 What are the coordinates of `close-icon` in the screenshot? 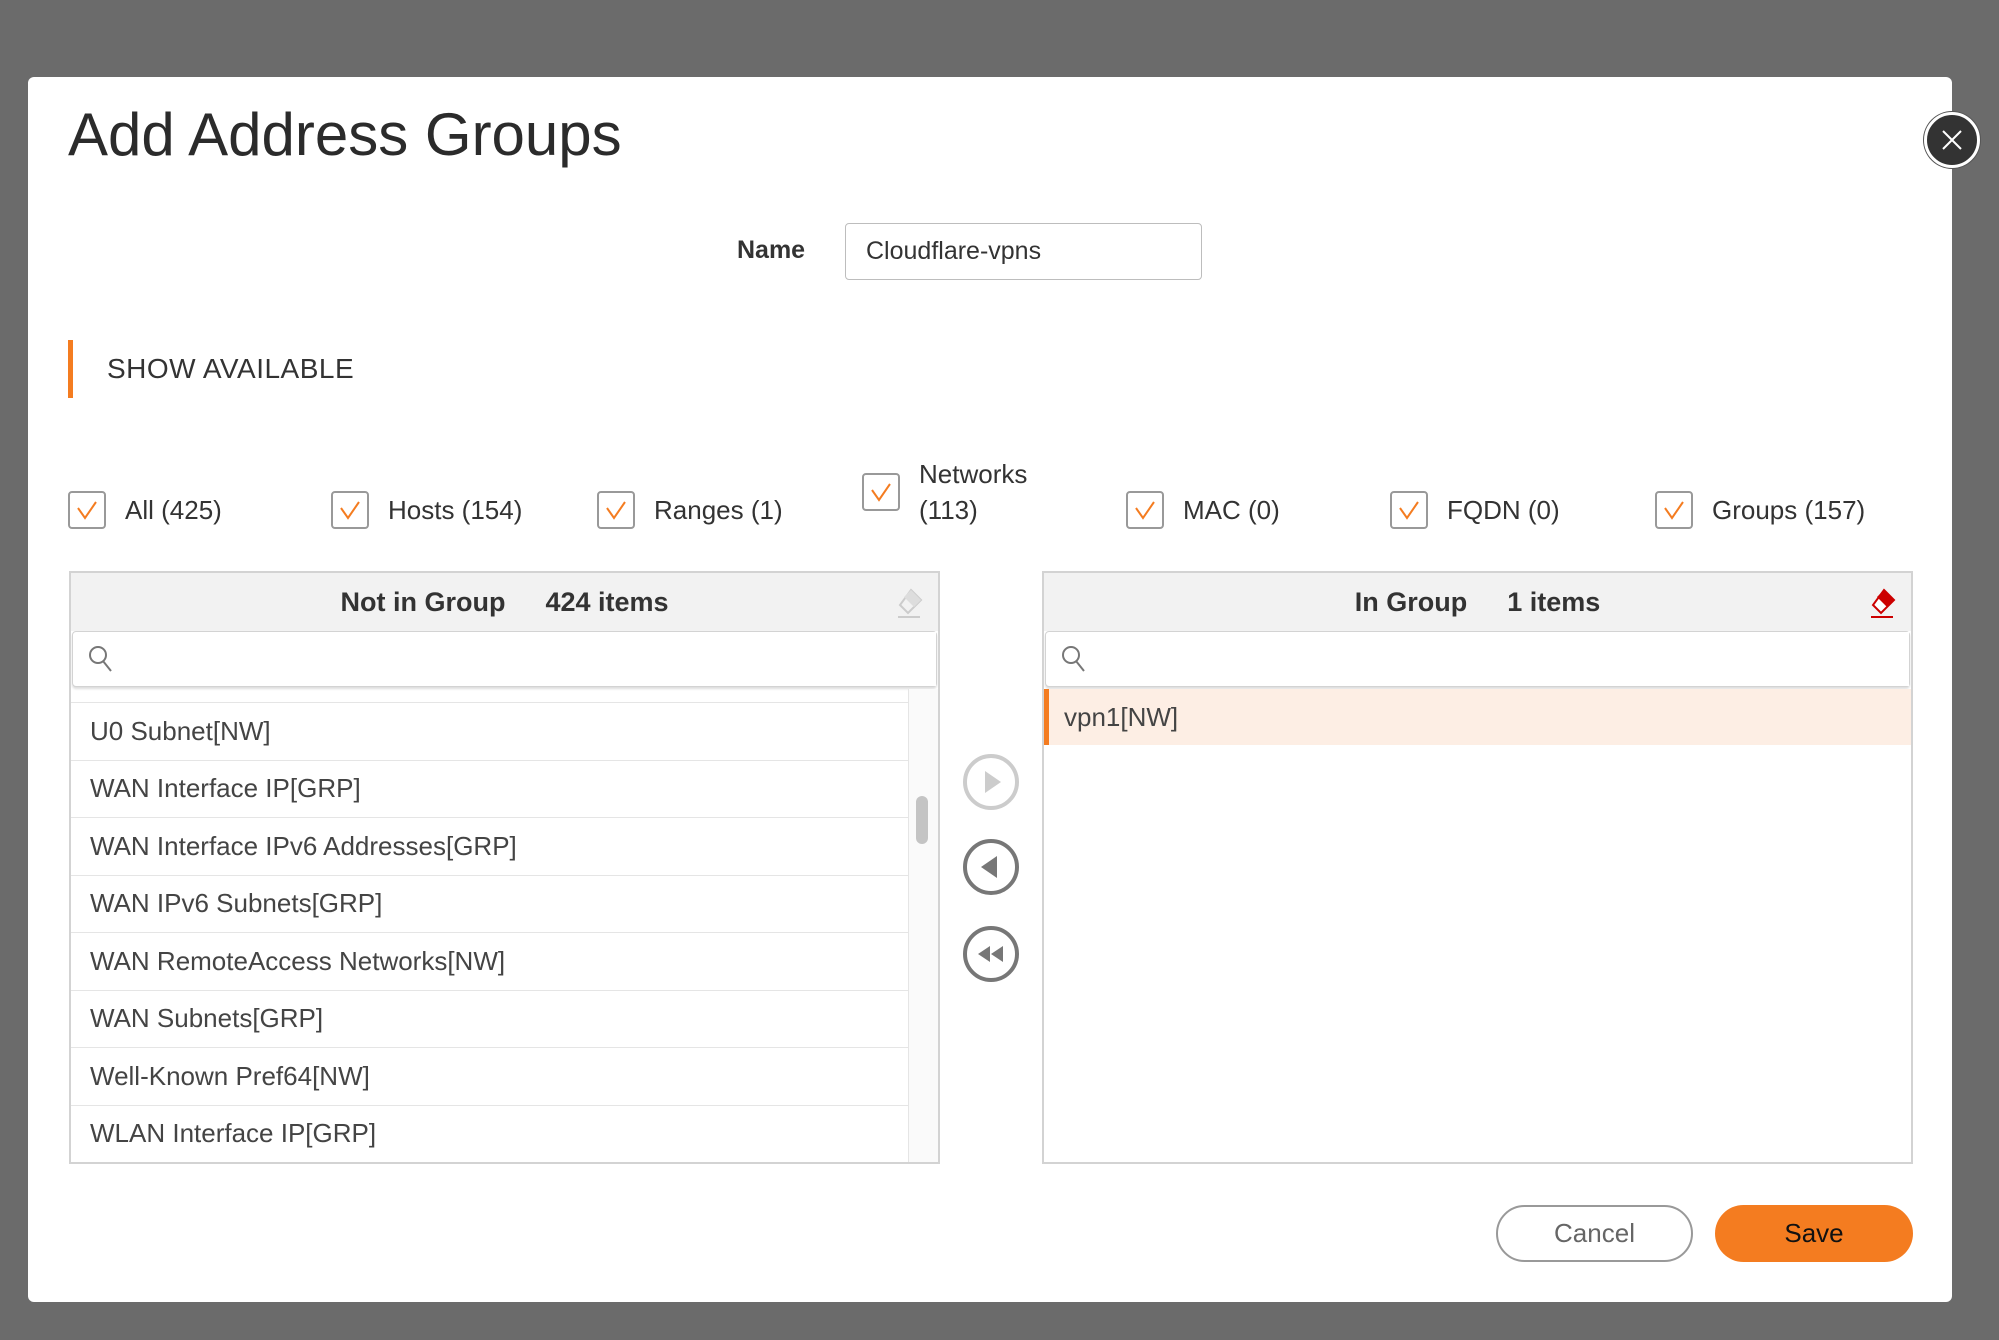 It's located at (1952, 140).